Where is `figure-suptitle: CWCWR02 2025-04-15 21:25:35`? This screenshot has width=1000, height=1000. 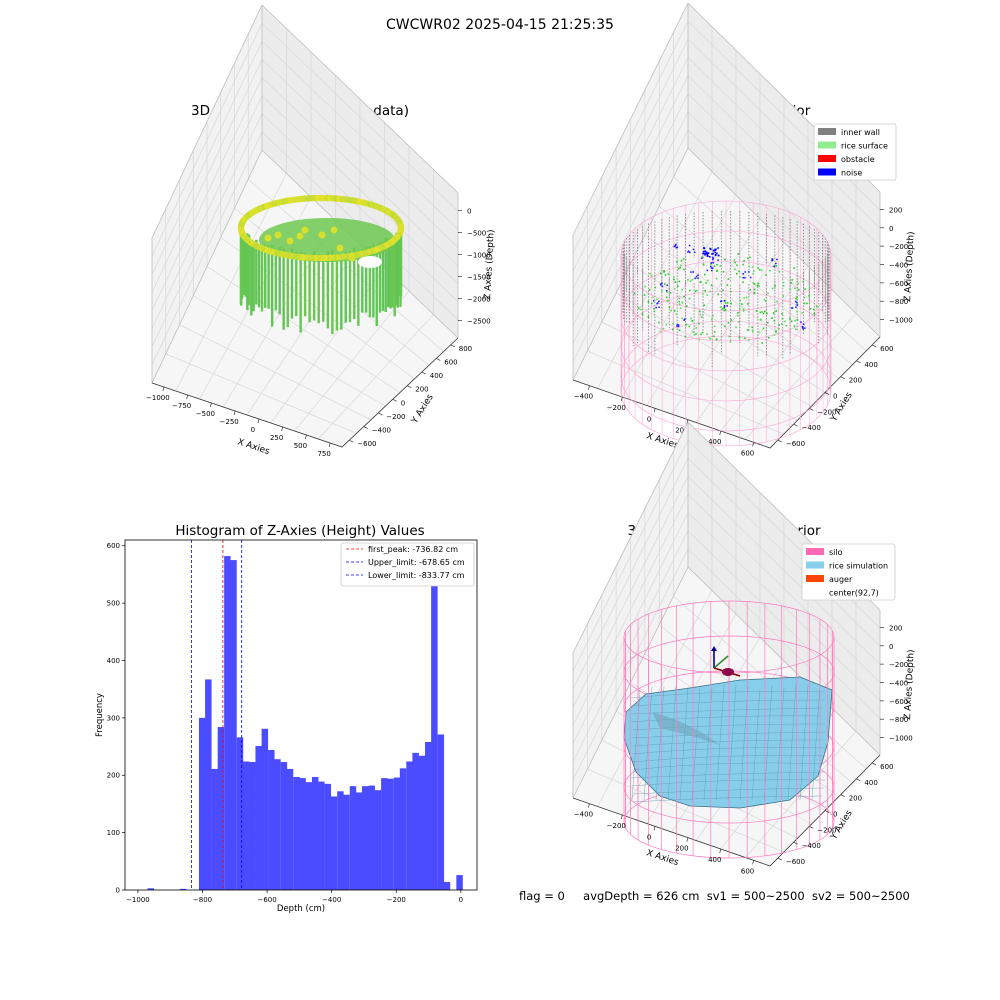
figure-suptitle: CWCWR02 2025-04-15 21:25:35 is located at coordinates (500, 25).